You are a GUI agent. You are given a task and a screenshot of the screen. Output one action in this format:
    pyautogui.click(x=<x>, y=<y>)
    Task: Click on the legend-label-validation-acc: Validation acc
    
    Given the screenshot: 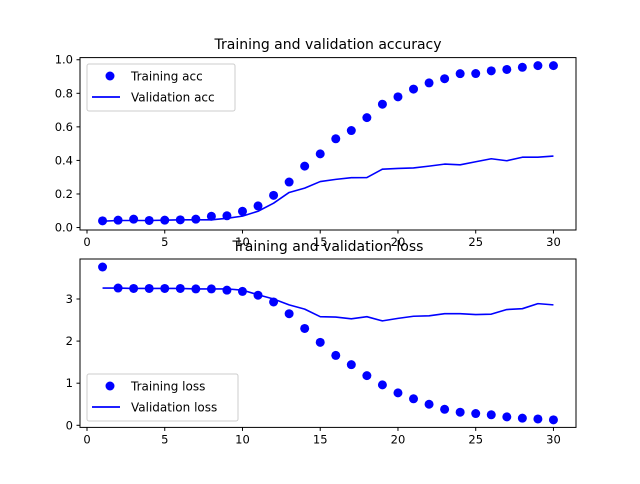 What is the action you would take?
    pyautogui.click(x=173, y=98)
    